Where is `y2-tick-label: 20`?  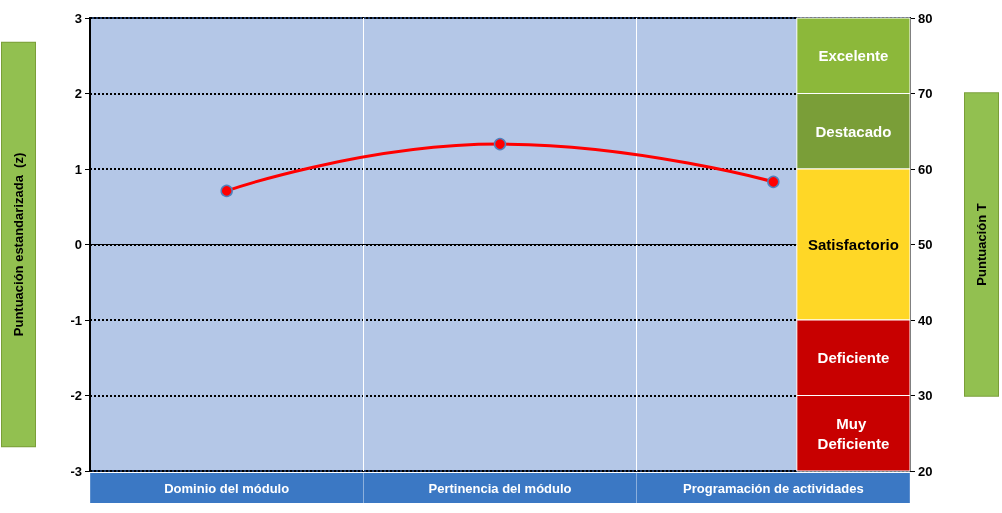 y2-tick-label: 20 is located at coordinates (925, 471).